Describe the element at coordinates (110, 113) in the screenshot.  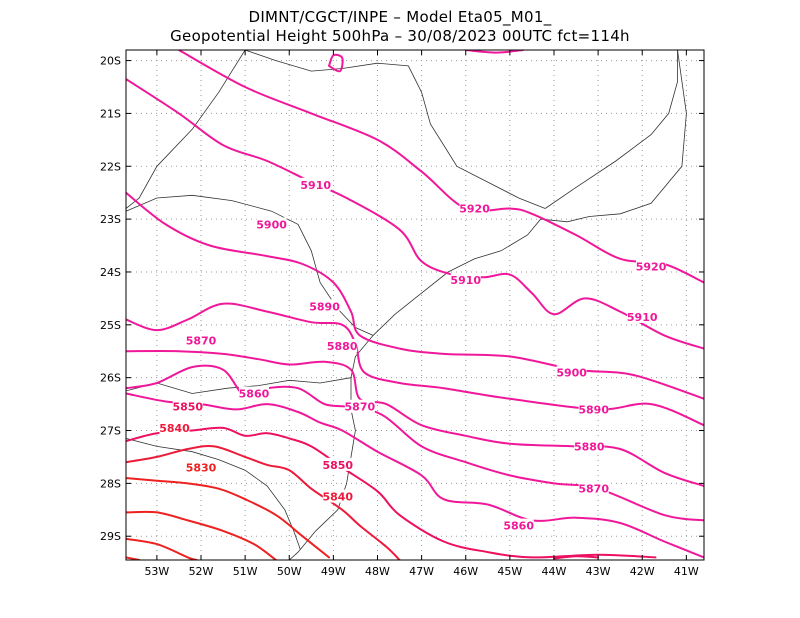
I see `lat-tick-label: 21S` at that location.